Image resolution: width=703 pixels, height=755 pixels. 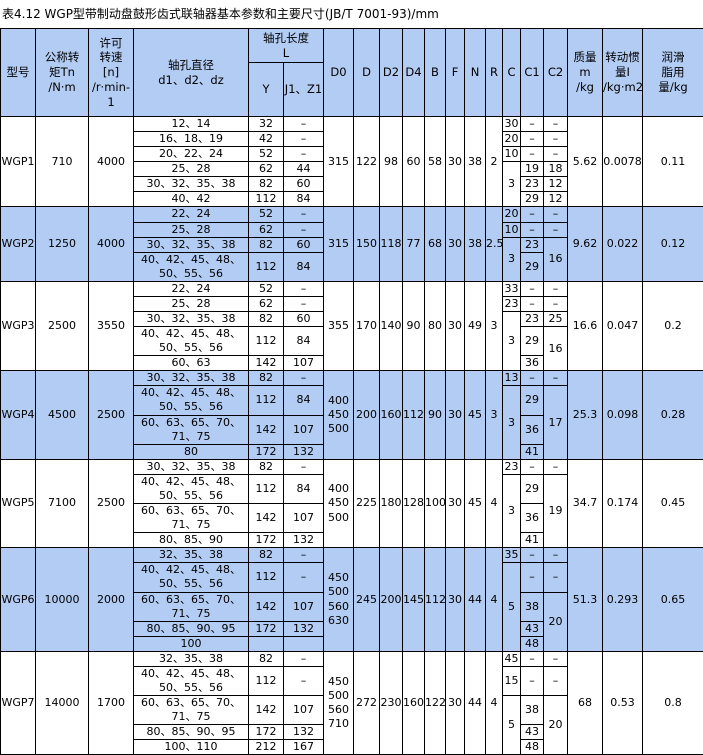 What do you see at coordinates (339, 703) in the screenshot?
I see `cell: 450 500 560 710` at bounding box center [339, 703].